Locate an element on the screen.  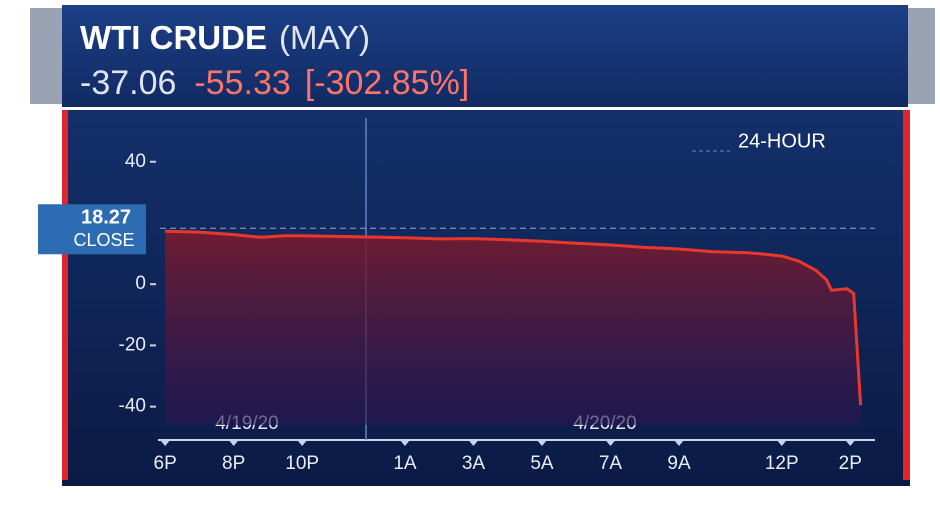
x-tick-label: 5A is located at coordinates (542, 463).